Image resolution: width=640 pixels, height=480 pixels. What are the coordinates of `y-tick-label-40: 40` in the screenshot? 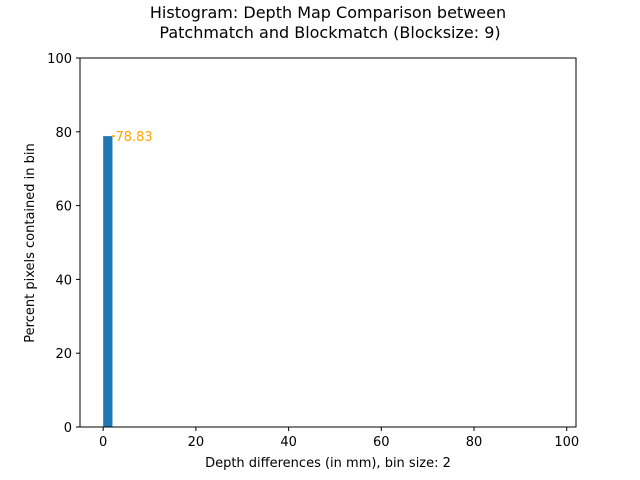 It's located at (63, 280).